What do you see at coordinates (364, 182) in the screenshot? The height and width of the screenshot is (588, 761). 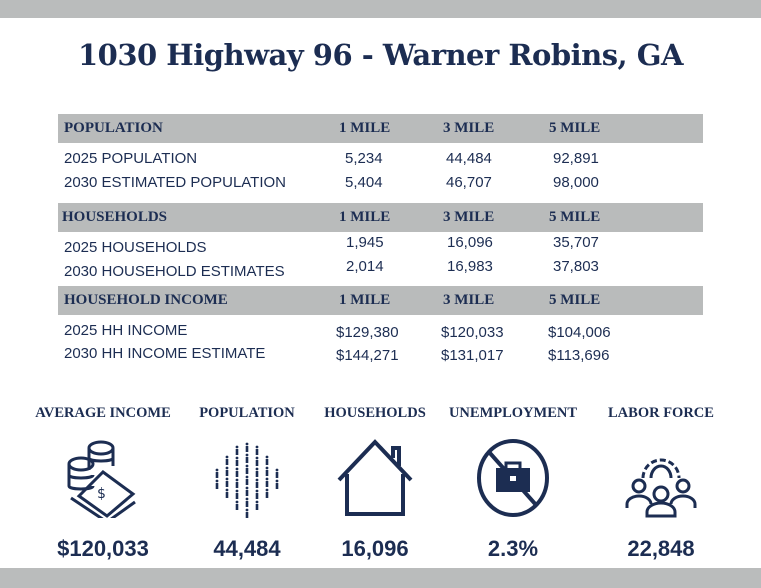 I see `value-1-mile: 5,404` at bounding box center [364, 182].